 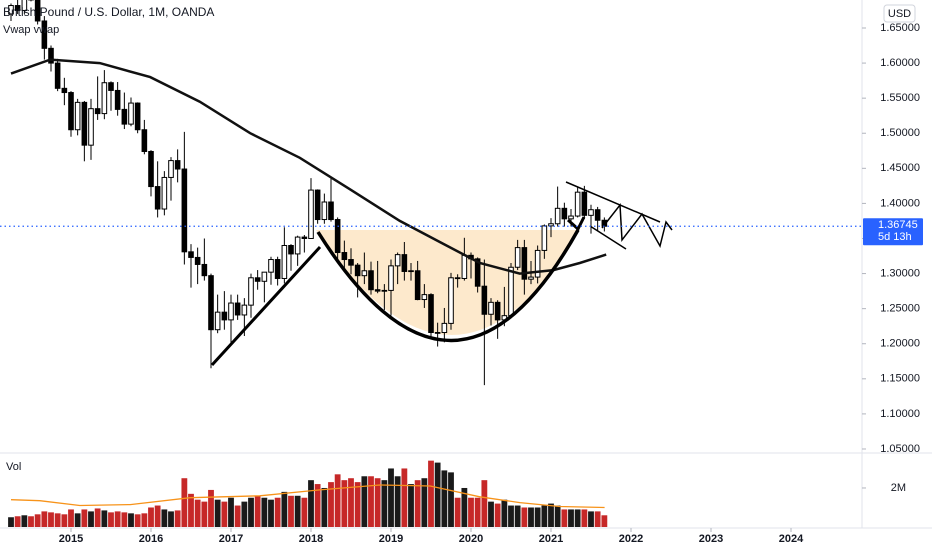 I want to click on arrow-head, so click(x=576, y=224).